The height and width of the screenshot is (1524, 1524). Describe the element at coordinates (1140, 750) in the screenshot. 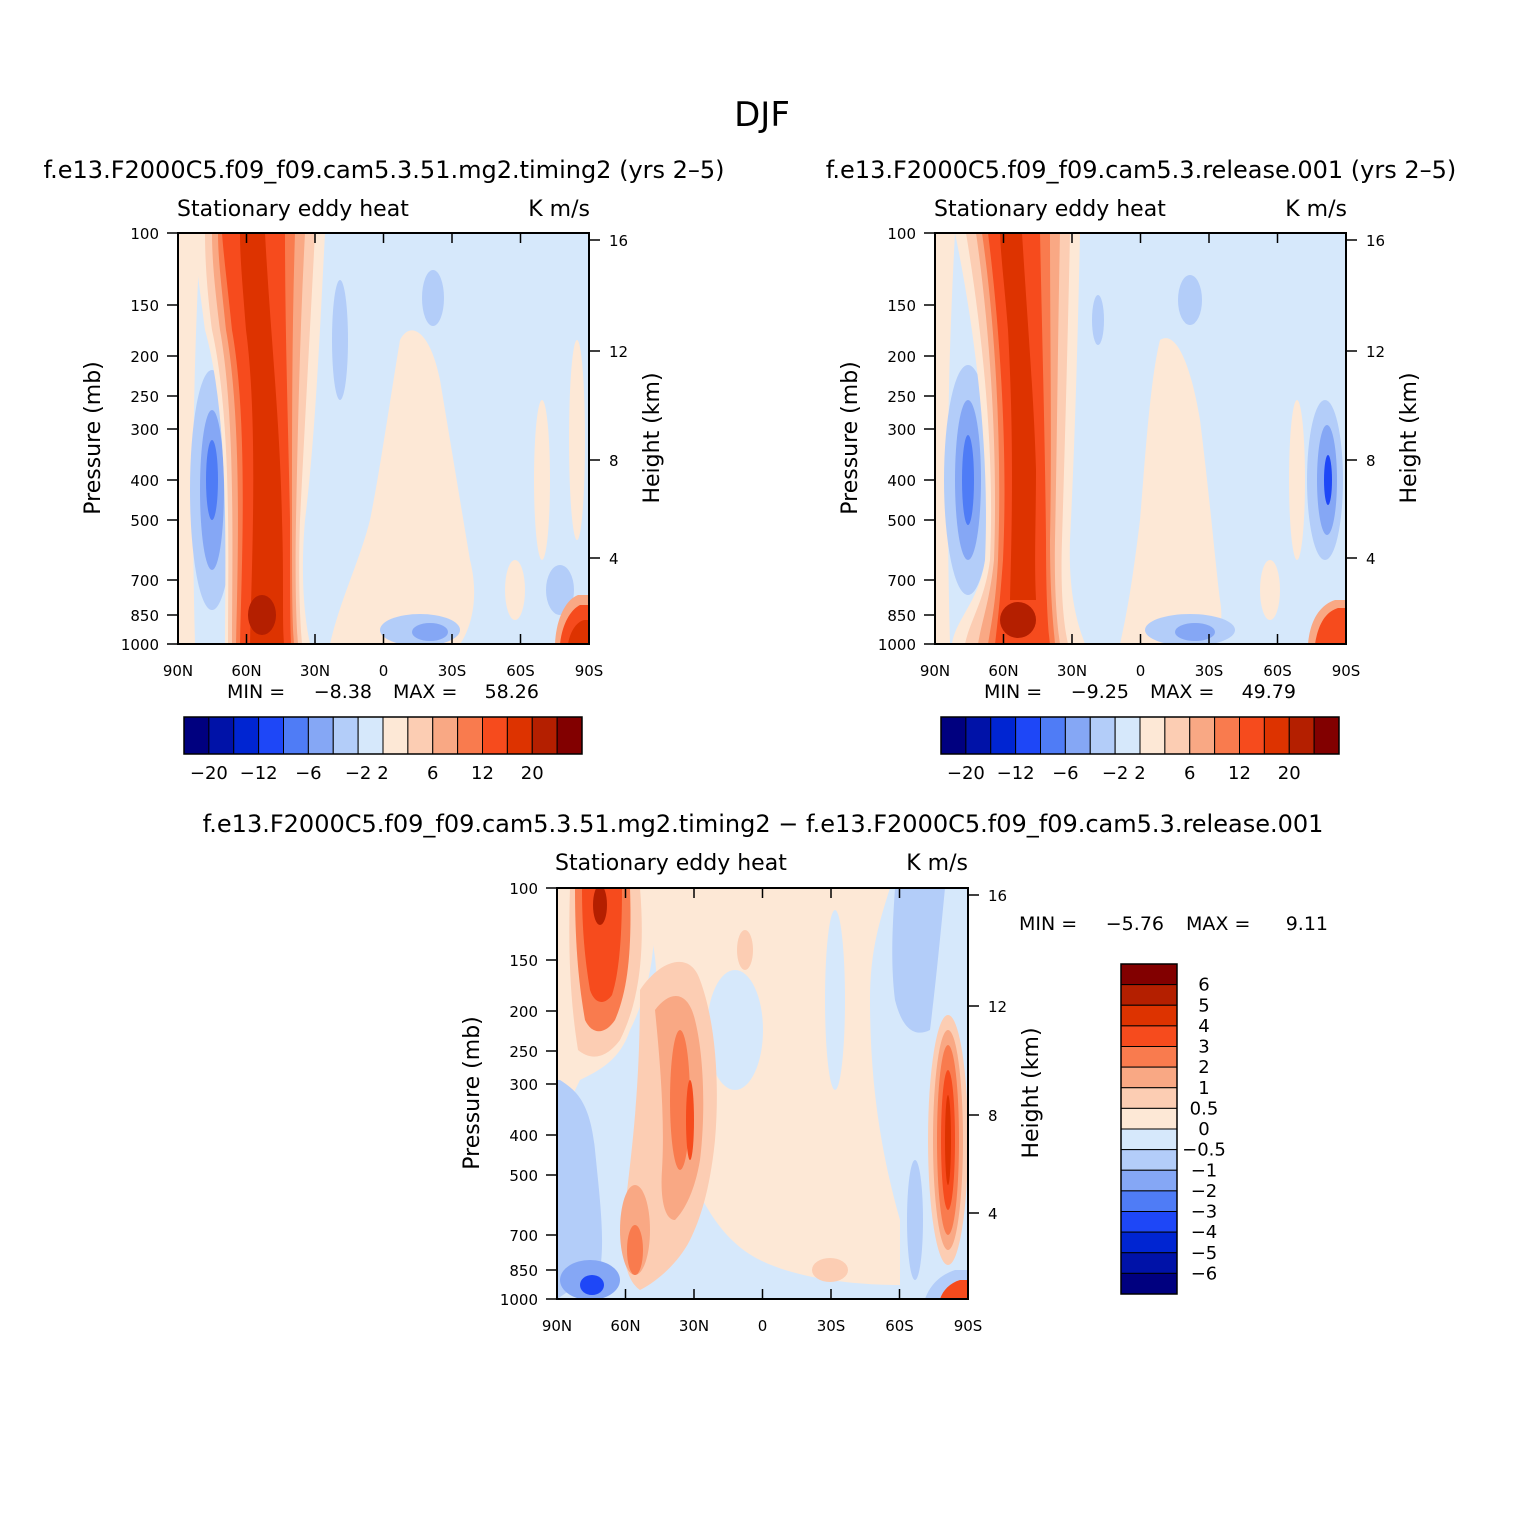

I see `colorbar: −20 −12 −6 −2 2 6 12 20` at that location.